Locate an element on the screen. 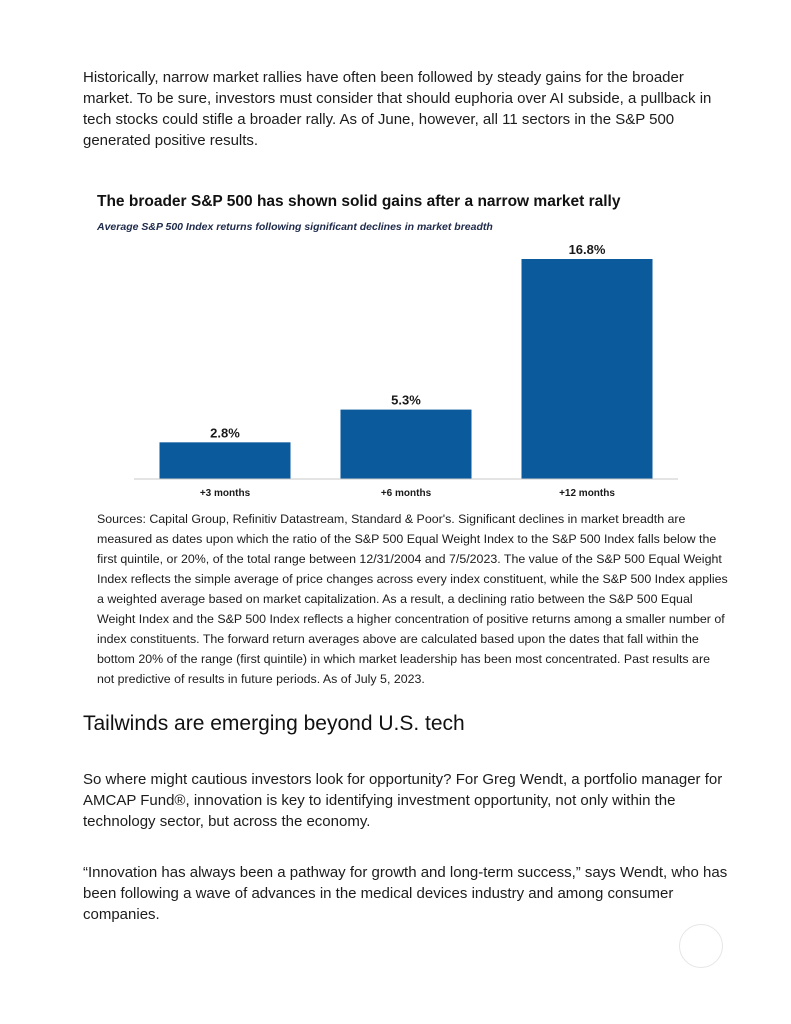  x-tick-label: +3 months is located at coordinates (225, 493).